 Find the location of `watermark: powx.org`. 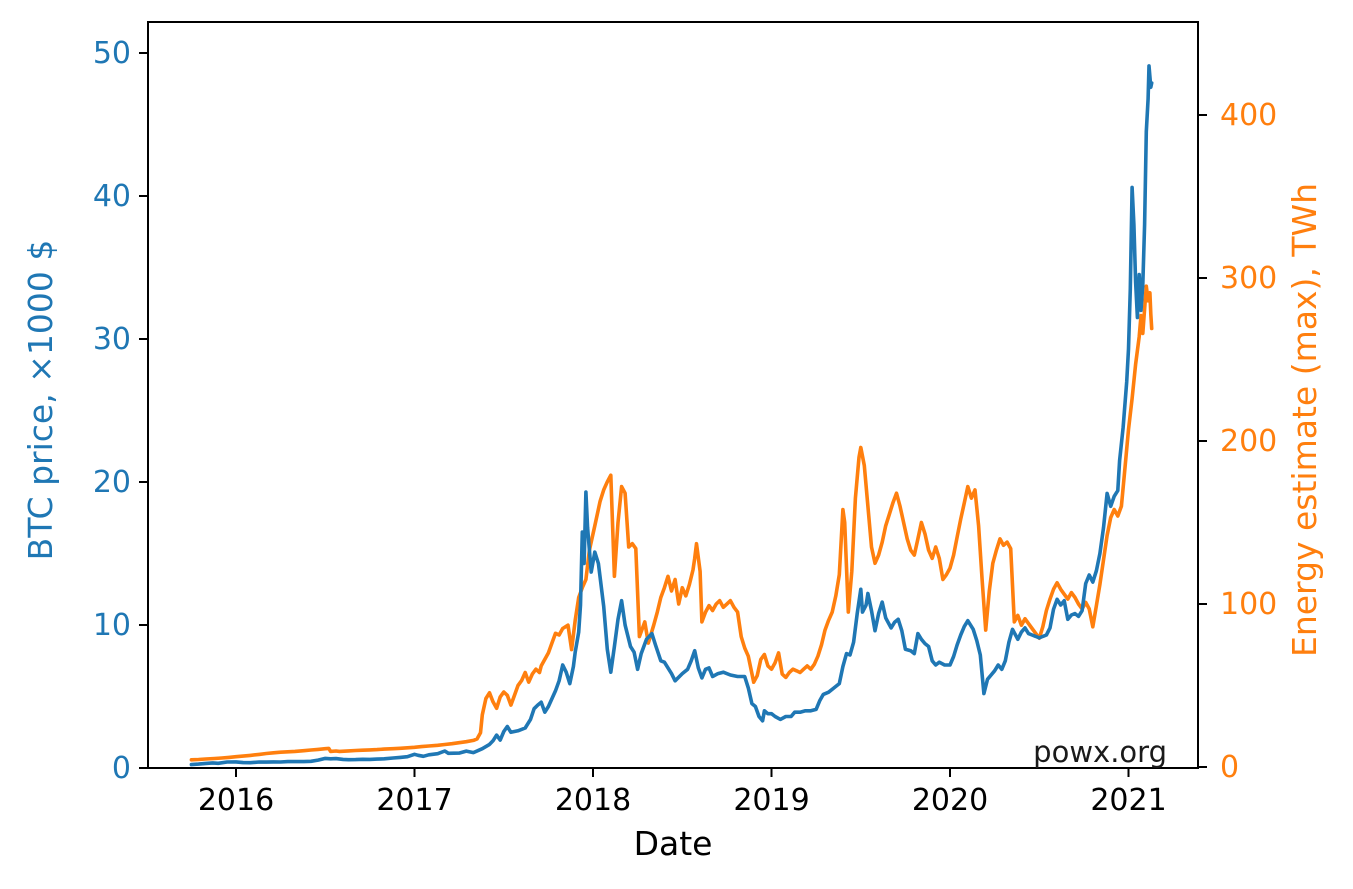

watermark: powx.org is located at coordinates (1100, 752).